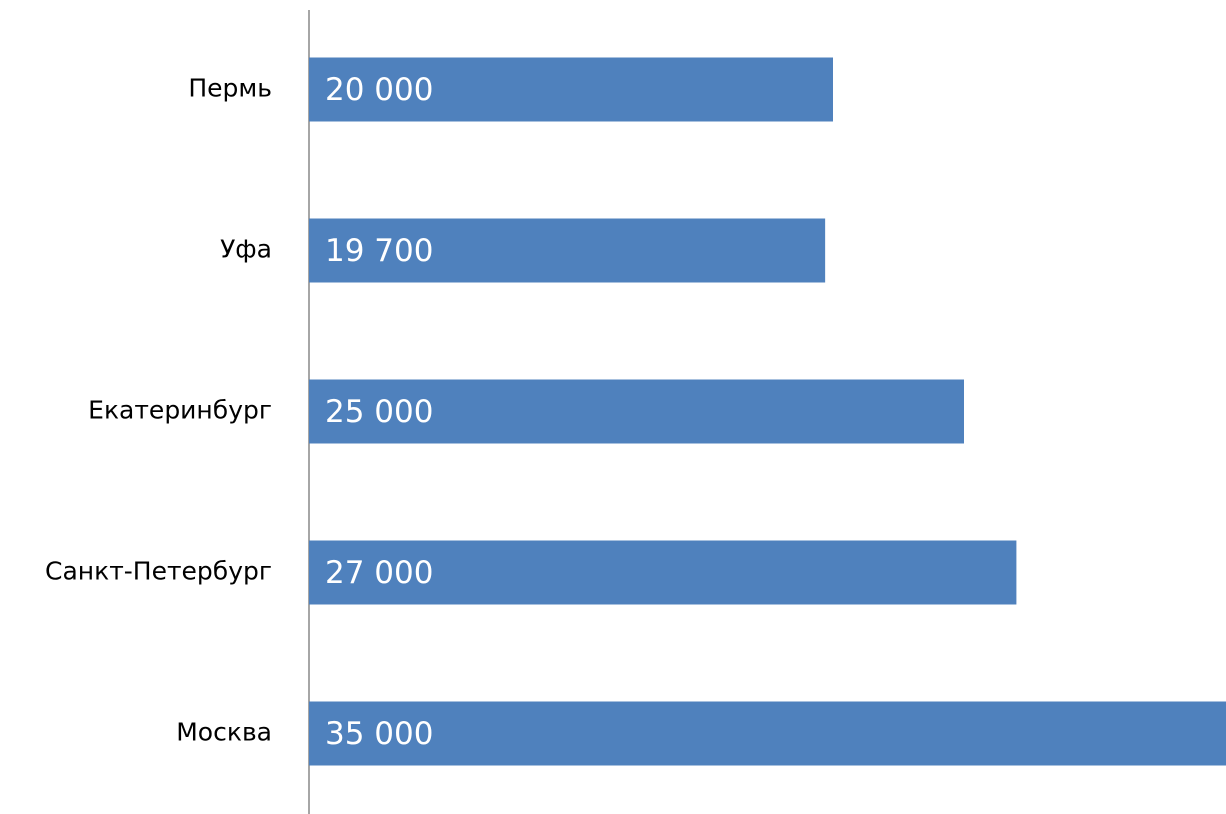 The width and height of the screenshot is (1226, 814). Describe the element at coordinates (379, 251) in the screenshot. I see `data-label: 19 700` at that location.